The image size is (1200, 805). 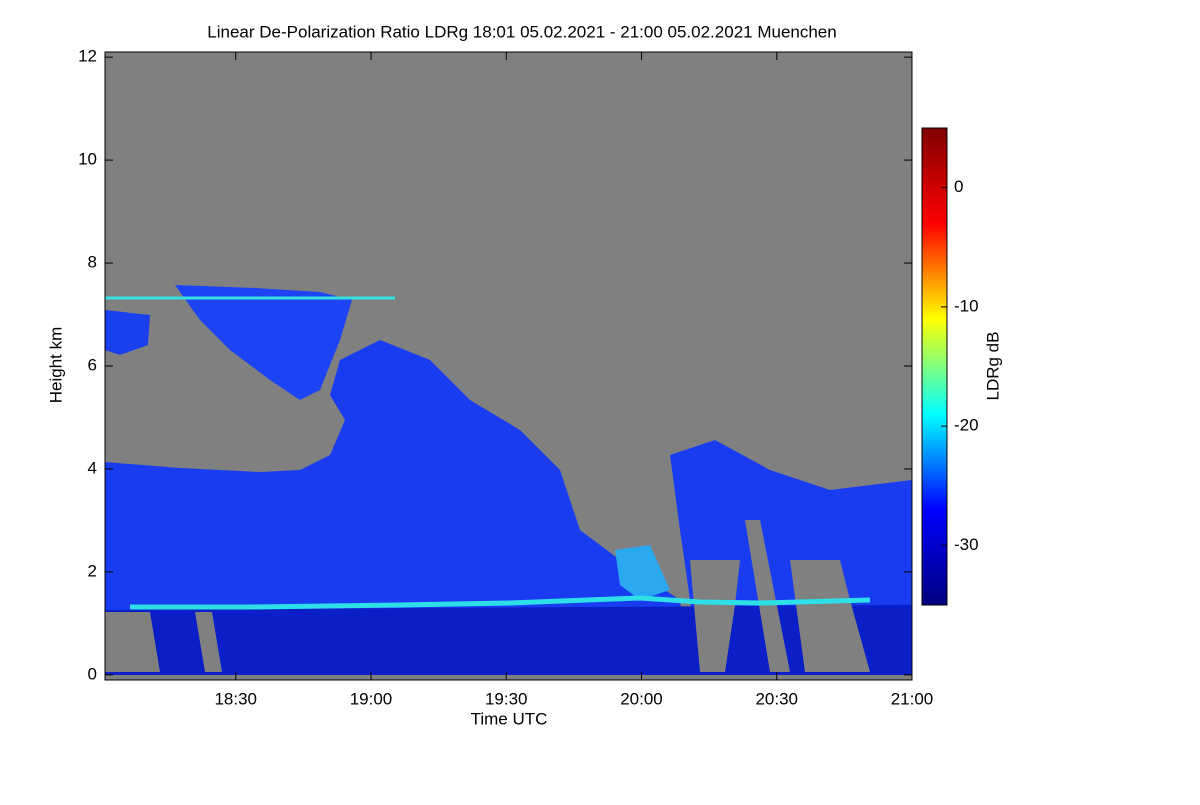 What do you see at coordinates (92, 262) in the screenshot?
I see `y-tick-label: 8` at bounding box center [92, 262].